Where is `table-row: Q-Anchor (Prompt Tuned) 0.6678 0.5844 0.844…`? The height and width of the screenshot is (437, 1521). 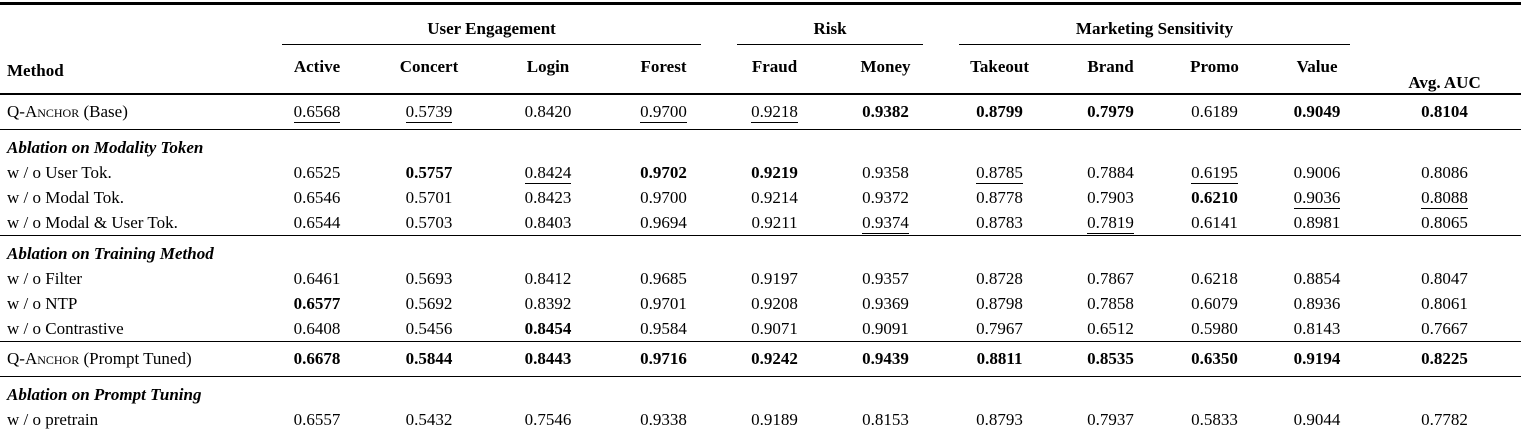
table-row: Q-Anchor (Prompt Tuned) 0.6678 0.5844 0.844… is located at coordinates (760, 359).